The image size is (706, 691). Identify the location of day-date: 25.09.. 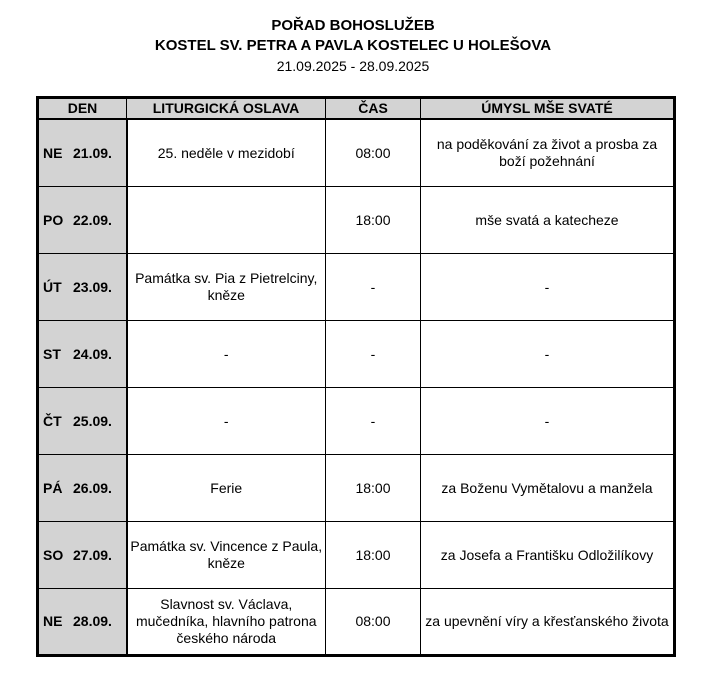
(92, 420).